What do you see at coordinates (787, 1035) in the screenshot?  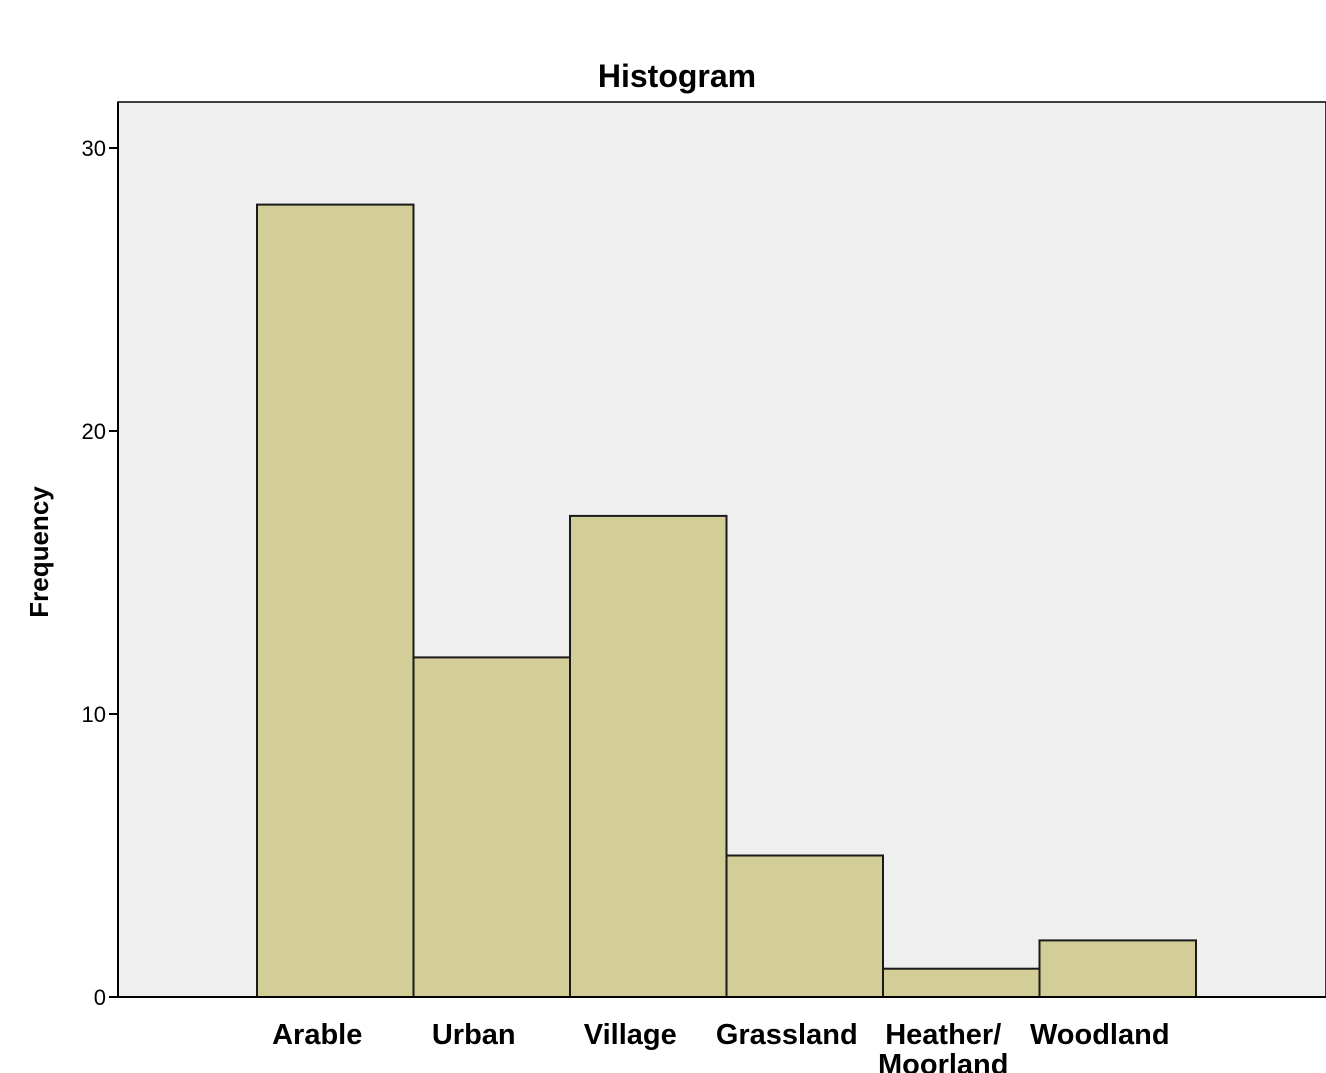 I see `x-tick-label-grassland: Grassland` at bounding box center [787, 1035].